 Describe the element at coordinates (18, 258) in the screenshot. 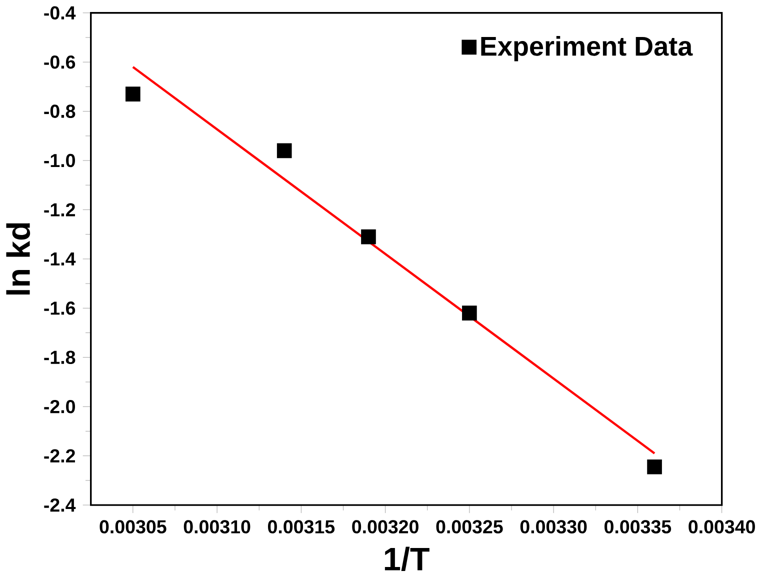

I see `y-axis-title: ln kd` at that location.